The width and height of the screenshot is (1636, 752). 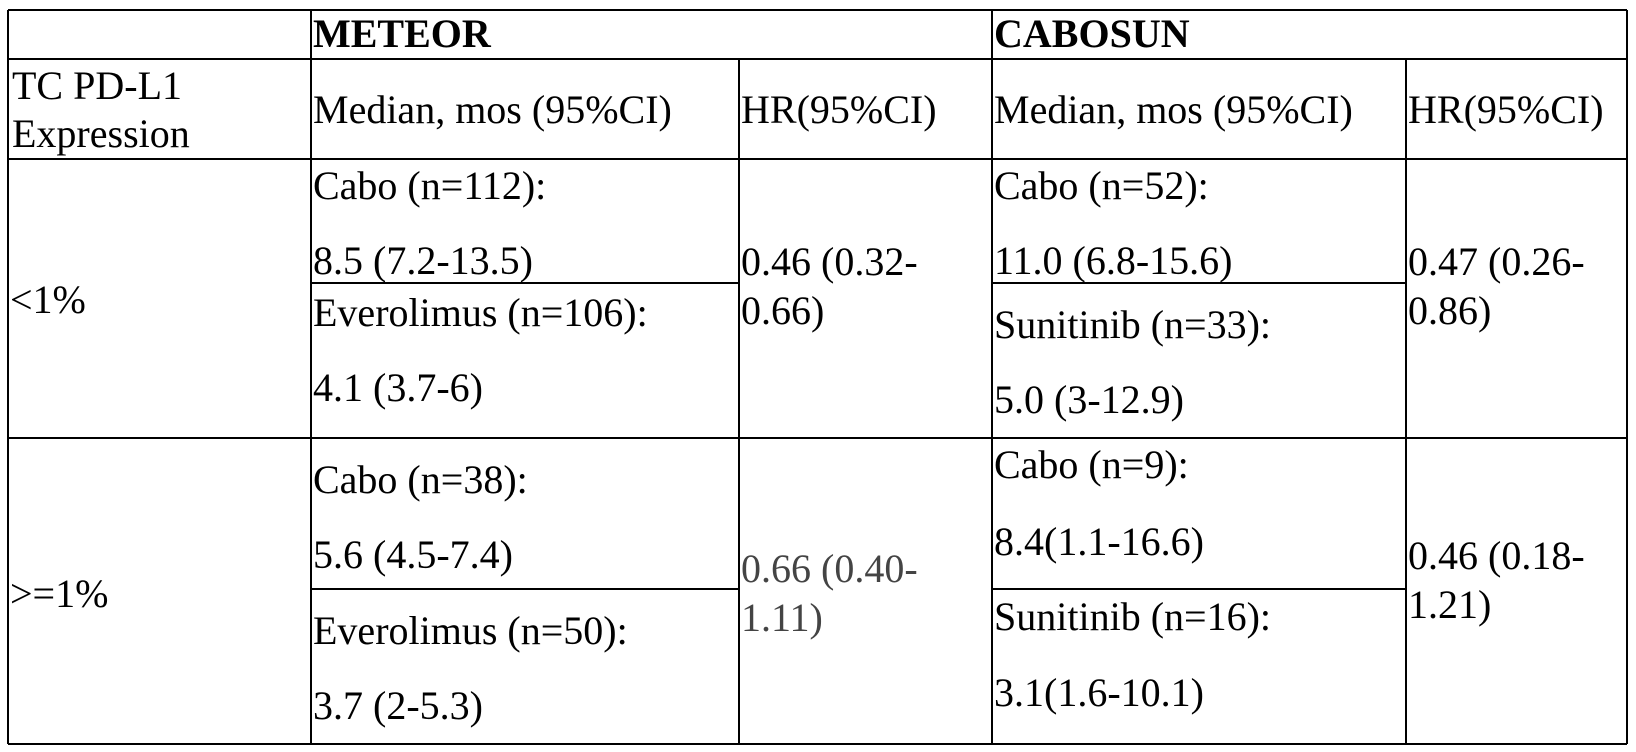 What do you see at coordinates (1099, 541) in the screenshot?
I see `arm-median: 8.4(1.1-16.6)` at bounding box center [1099, 541].